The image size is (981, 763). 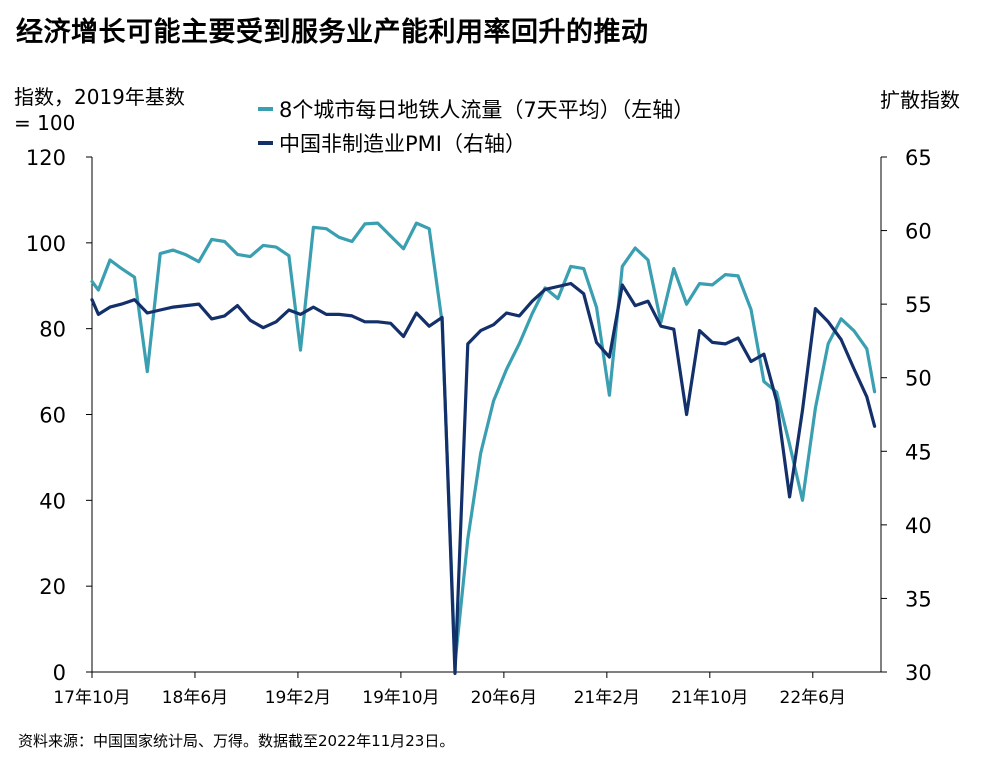 What do you see at coordinates (918, 526) in the screenshot?
I see `right-tick-label: 40` at bounding box center [918, 526].